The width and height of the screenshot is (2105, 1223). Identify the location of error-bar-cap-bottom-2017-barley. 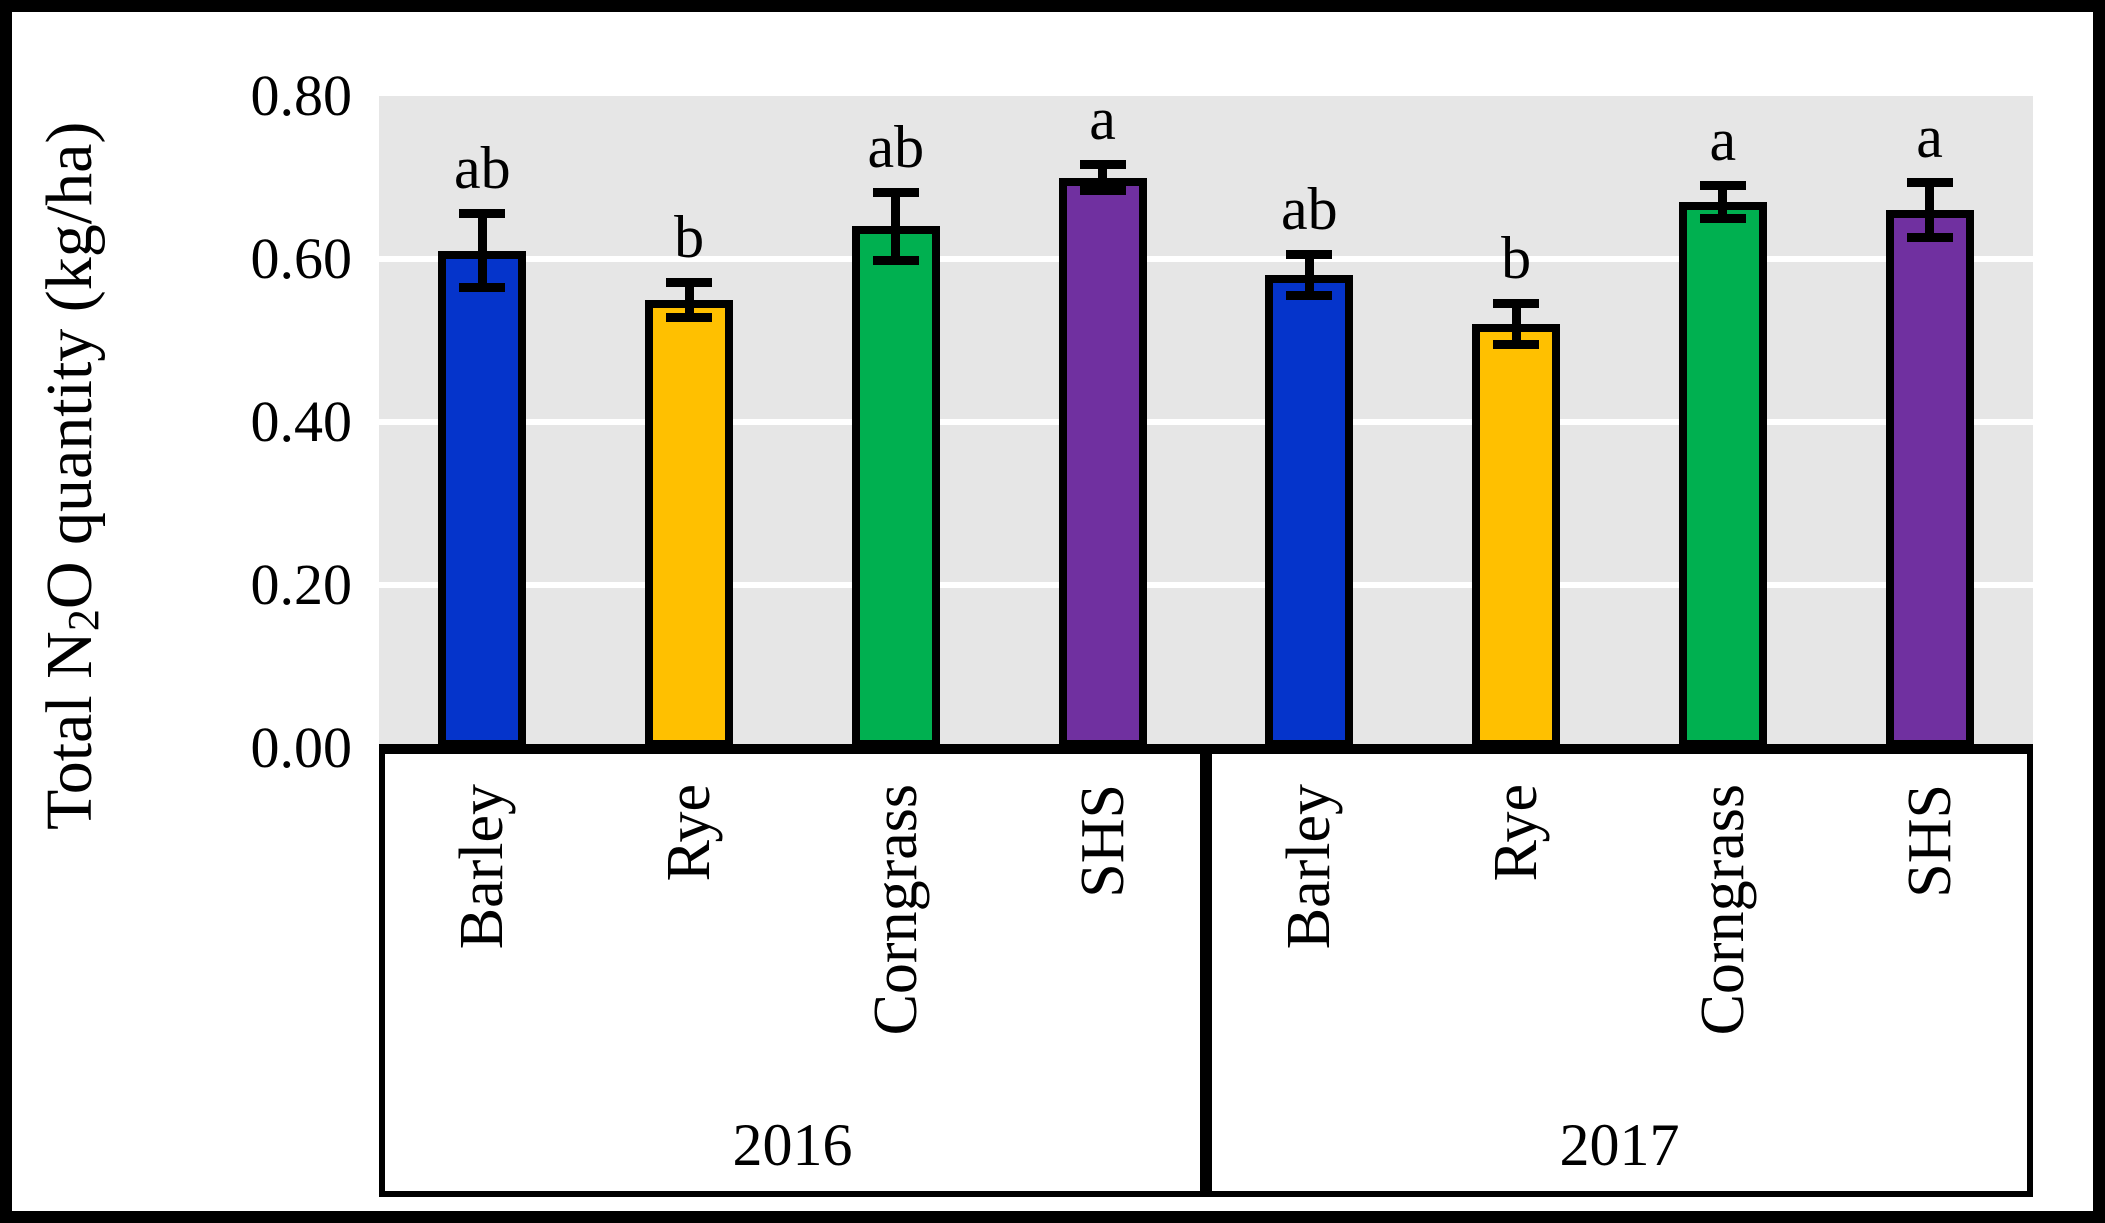
(1309, 296).